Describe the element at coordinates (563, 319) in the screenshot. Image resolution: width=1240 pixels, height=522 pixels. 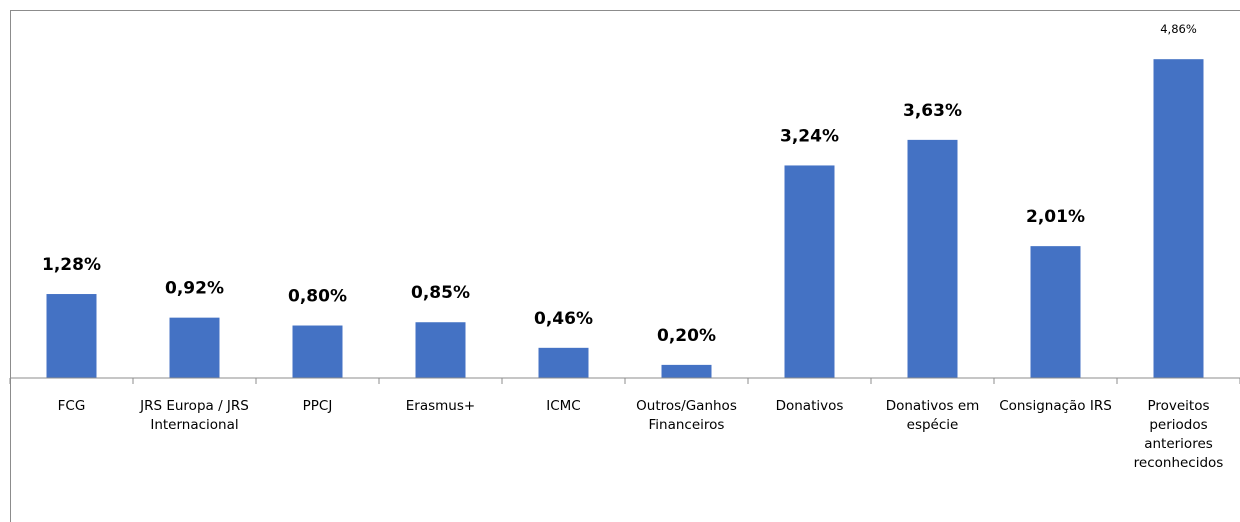
I see `data-label: 0,46%` at that location.